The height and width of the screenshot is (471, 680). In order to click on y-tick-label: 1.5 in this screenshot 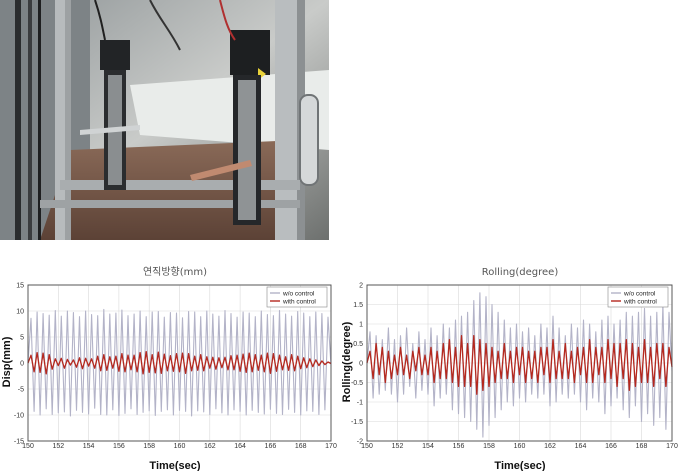, I will do `click(358, 305)`.